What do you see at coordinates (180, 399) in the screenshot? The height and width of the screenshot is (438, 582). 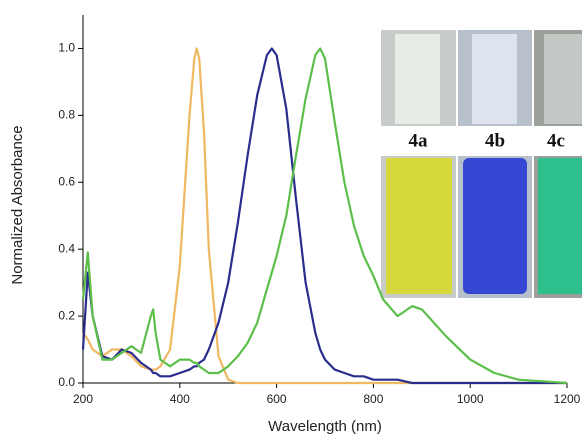 I see `x-tick-label: 400` at bounding box center [180, 399].